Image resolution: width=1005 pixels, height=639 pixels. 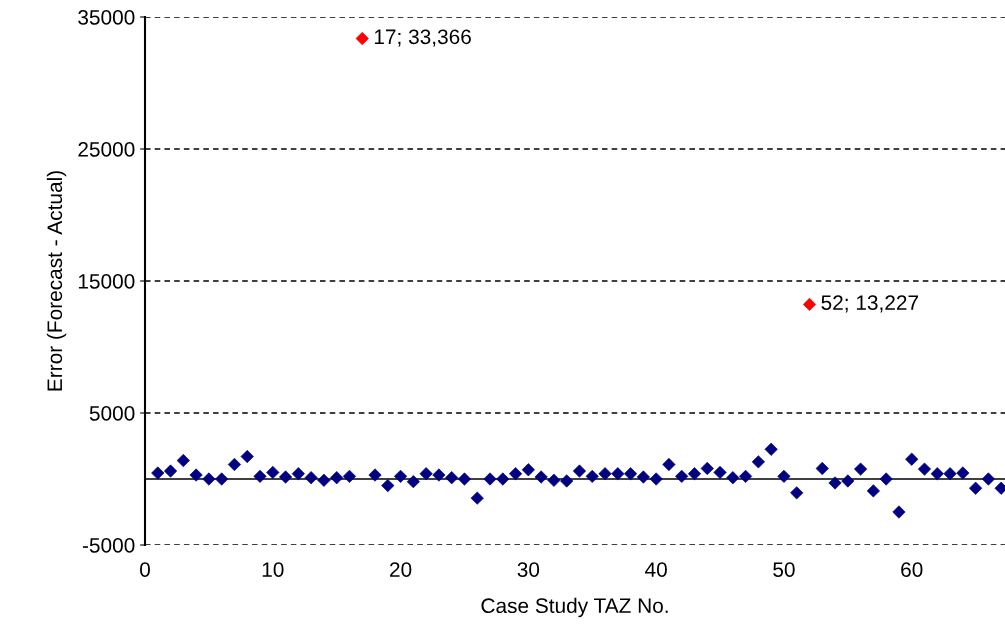 I want to click on y-tick-label: -5000, so click(x=108, y=545).